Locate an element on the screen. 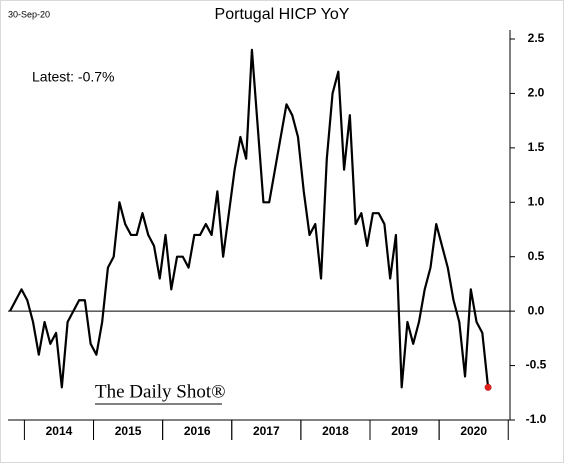  x-tick-label: 2020 is located at coordinates (473, 431).